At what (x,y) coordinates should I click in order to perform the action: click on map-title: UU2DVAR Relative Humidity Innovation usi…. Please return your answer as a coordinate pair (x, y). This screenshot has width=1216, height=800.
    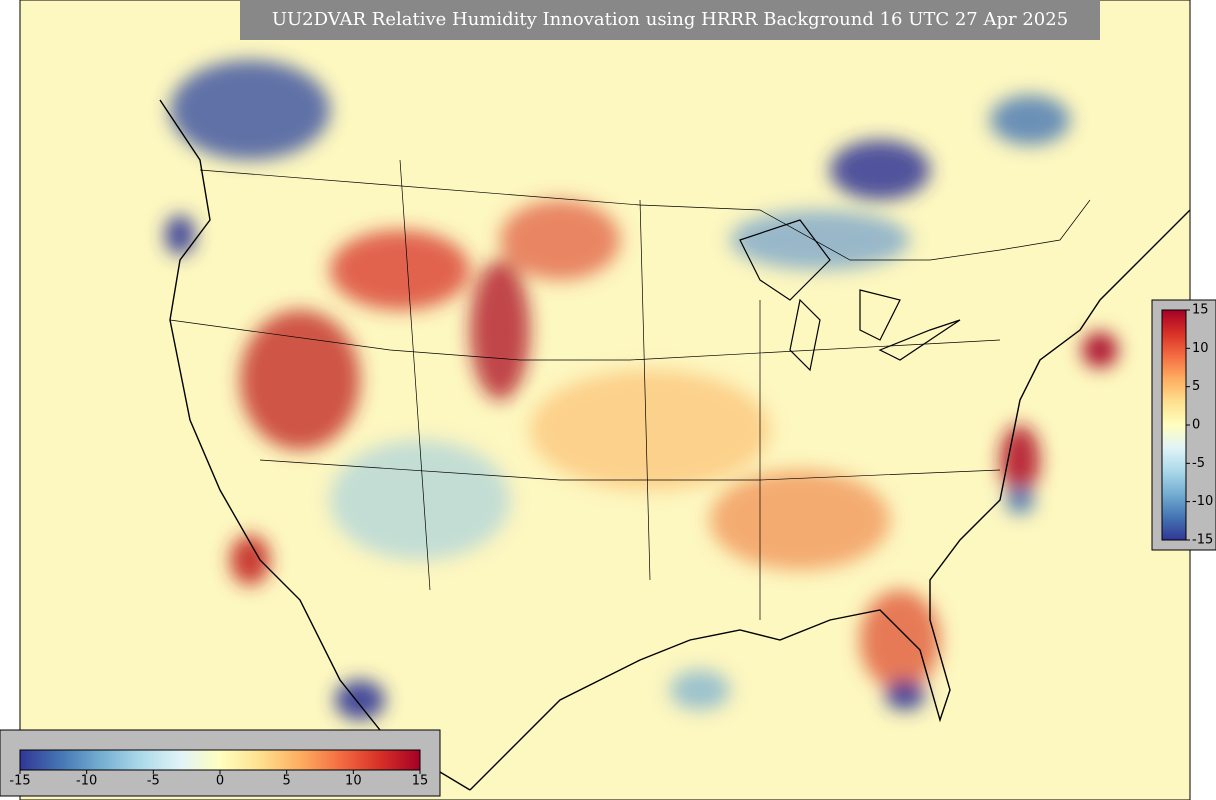
    Looking at the image, I should click on (670, 19).